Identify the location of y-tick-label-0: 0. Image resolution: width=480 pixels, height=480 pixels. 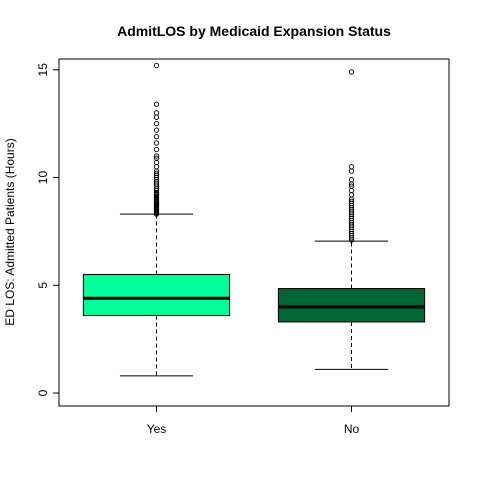
(43, 392).